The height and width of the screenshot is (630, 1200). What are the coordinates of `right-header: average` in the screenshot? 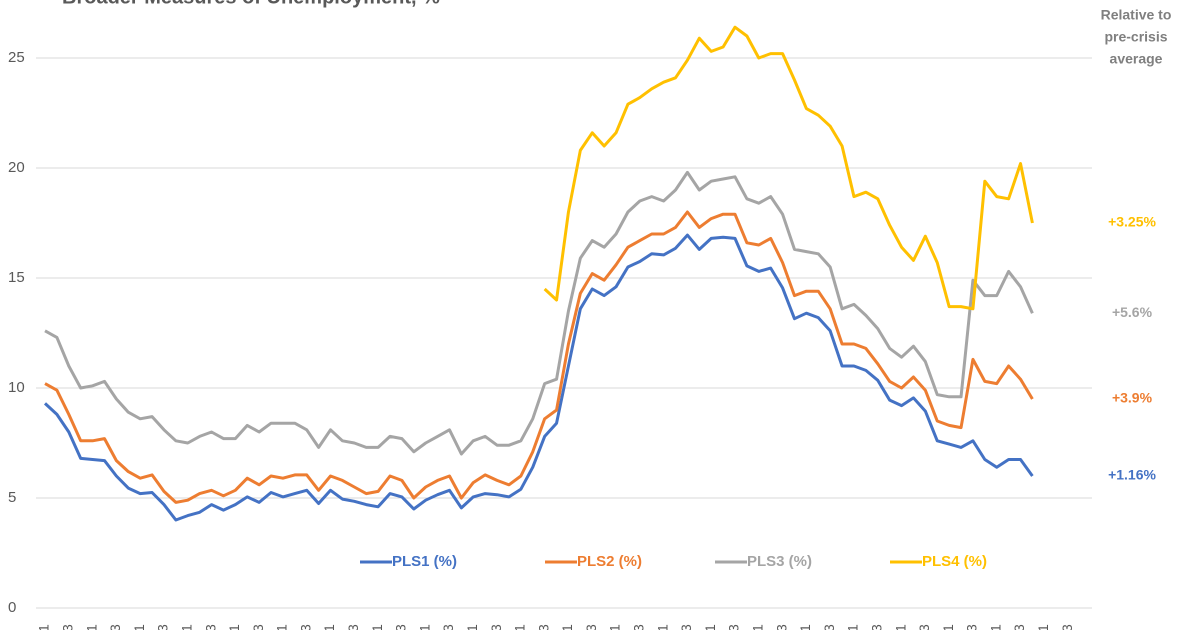 It's located at (1136, 59).